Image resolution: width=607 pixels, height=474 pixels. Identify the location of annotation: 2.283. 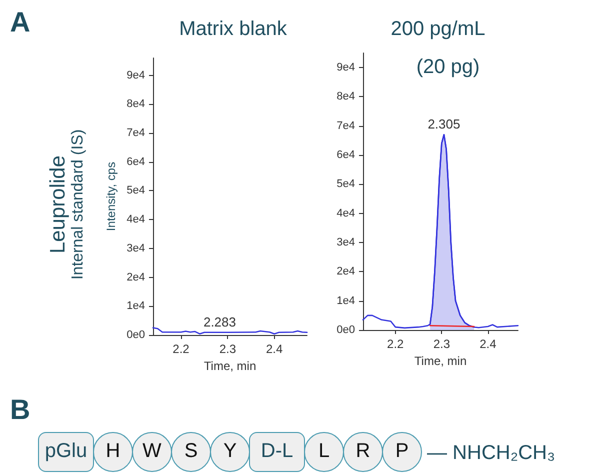
(219, 322).